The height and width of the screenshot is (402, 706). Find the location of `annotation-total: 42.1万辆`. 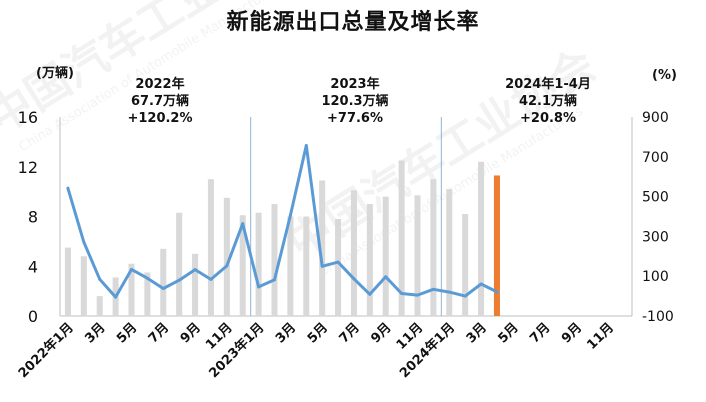

annotation-total: 42.1万辆 is located at coordinates (548, 101).